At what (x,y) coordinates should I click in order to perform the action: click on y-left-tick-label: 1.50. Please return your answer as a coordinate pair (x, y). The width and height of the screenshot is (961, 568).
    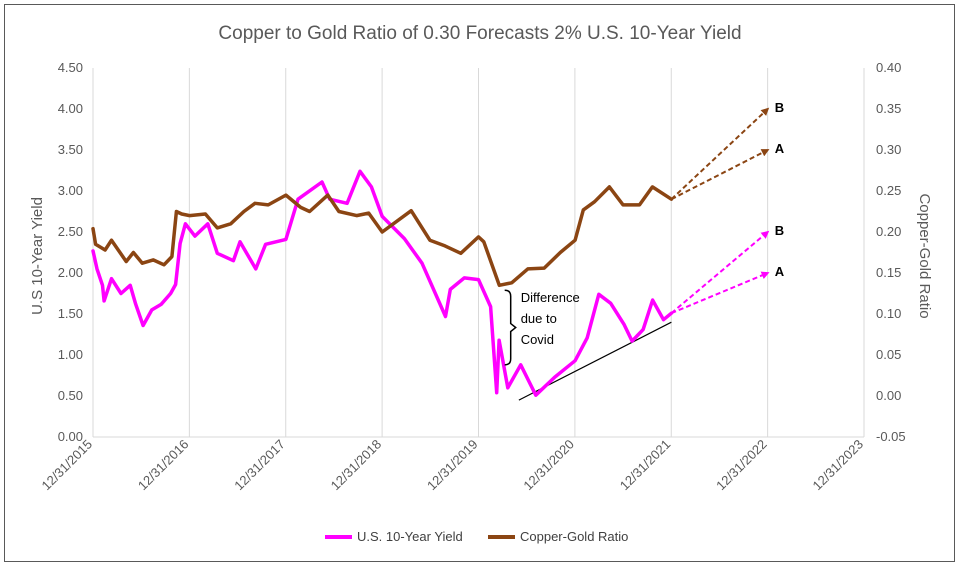
    Looking at the image, I should click on (70, 313).